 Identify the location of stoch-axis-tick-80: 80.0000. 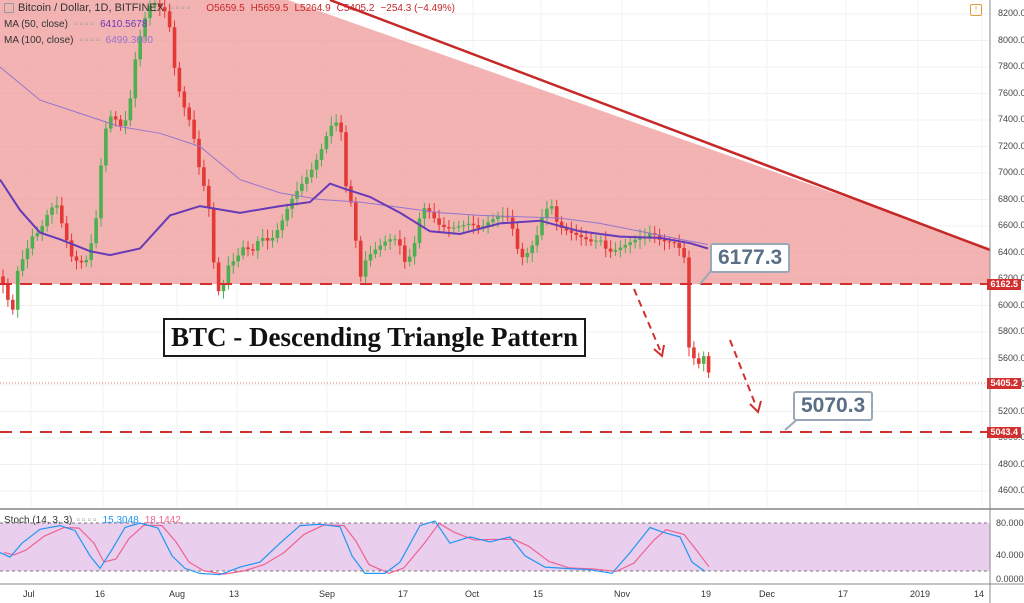
(1010, 523).